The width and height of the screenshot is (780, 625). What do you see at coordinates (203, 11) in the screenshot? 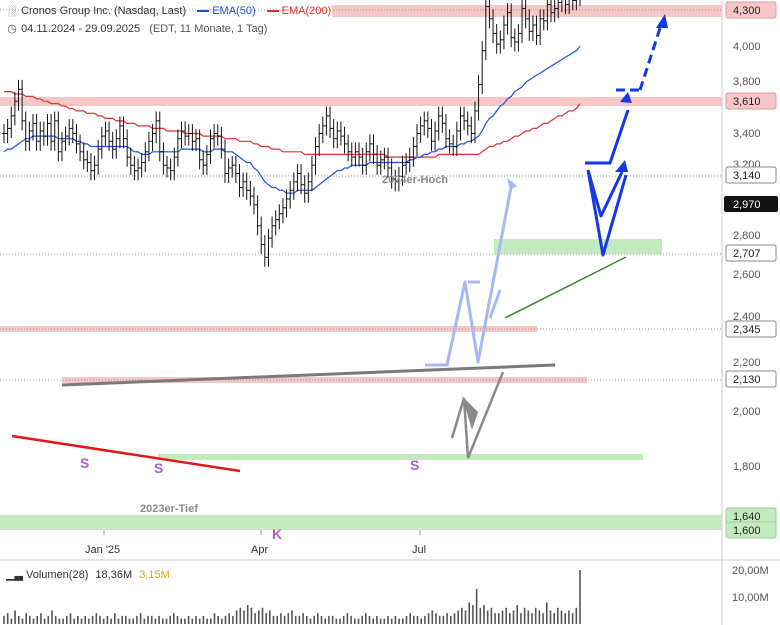
I see `ema50-legend-swatch` at bounding box center [203, 11].